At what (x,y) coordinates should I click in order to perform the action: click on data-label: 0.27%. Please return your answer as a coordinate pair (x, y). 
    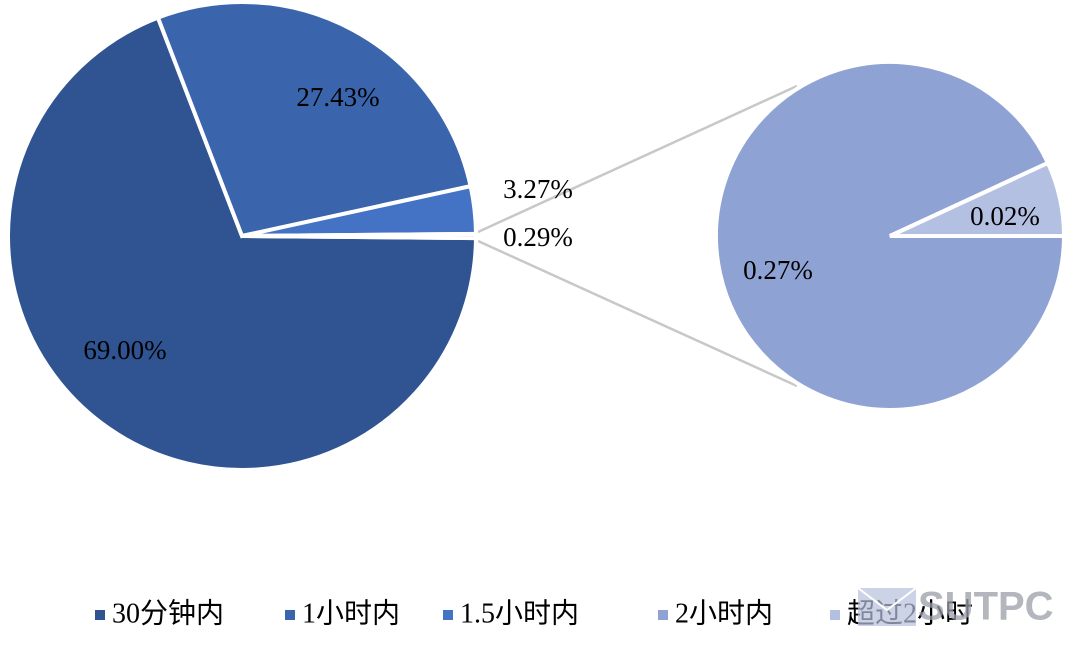
    Looking at the image, I should click on (778, 270).